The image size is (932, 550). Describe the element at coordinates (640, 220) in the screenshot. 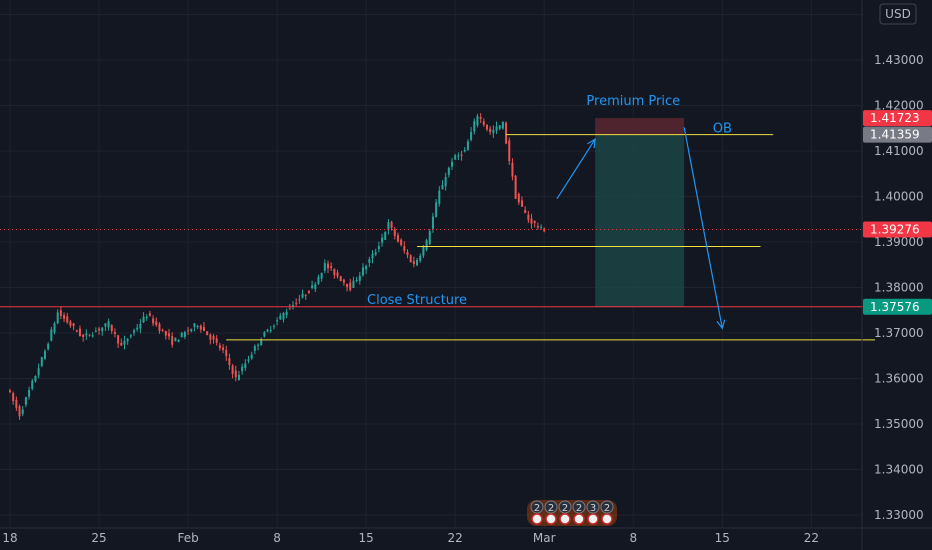

I see `take-profit-zone` at that location.